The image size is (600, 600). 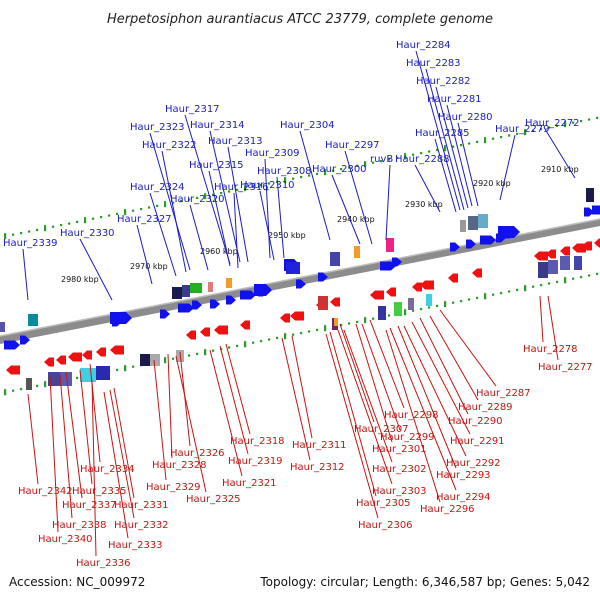 I want to click on forward-gene-label: ruvB, so click(x=381, y=159).